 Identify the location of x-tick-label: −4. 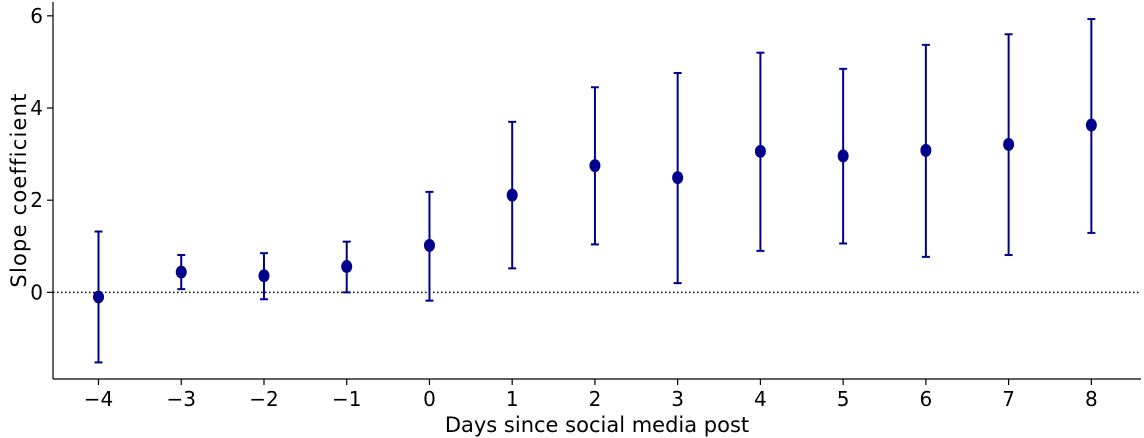
(98, 399).